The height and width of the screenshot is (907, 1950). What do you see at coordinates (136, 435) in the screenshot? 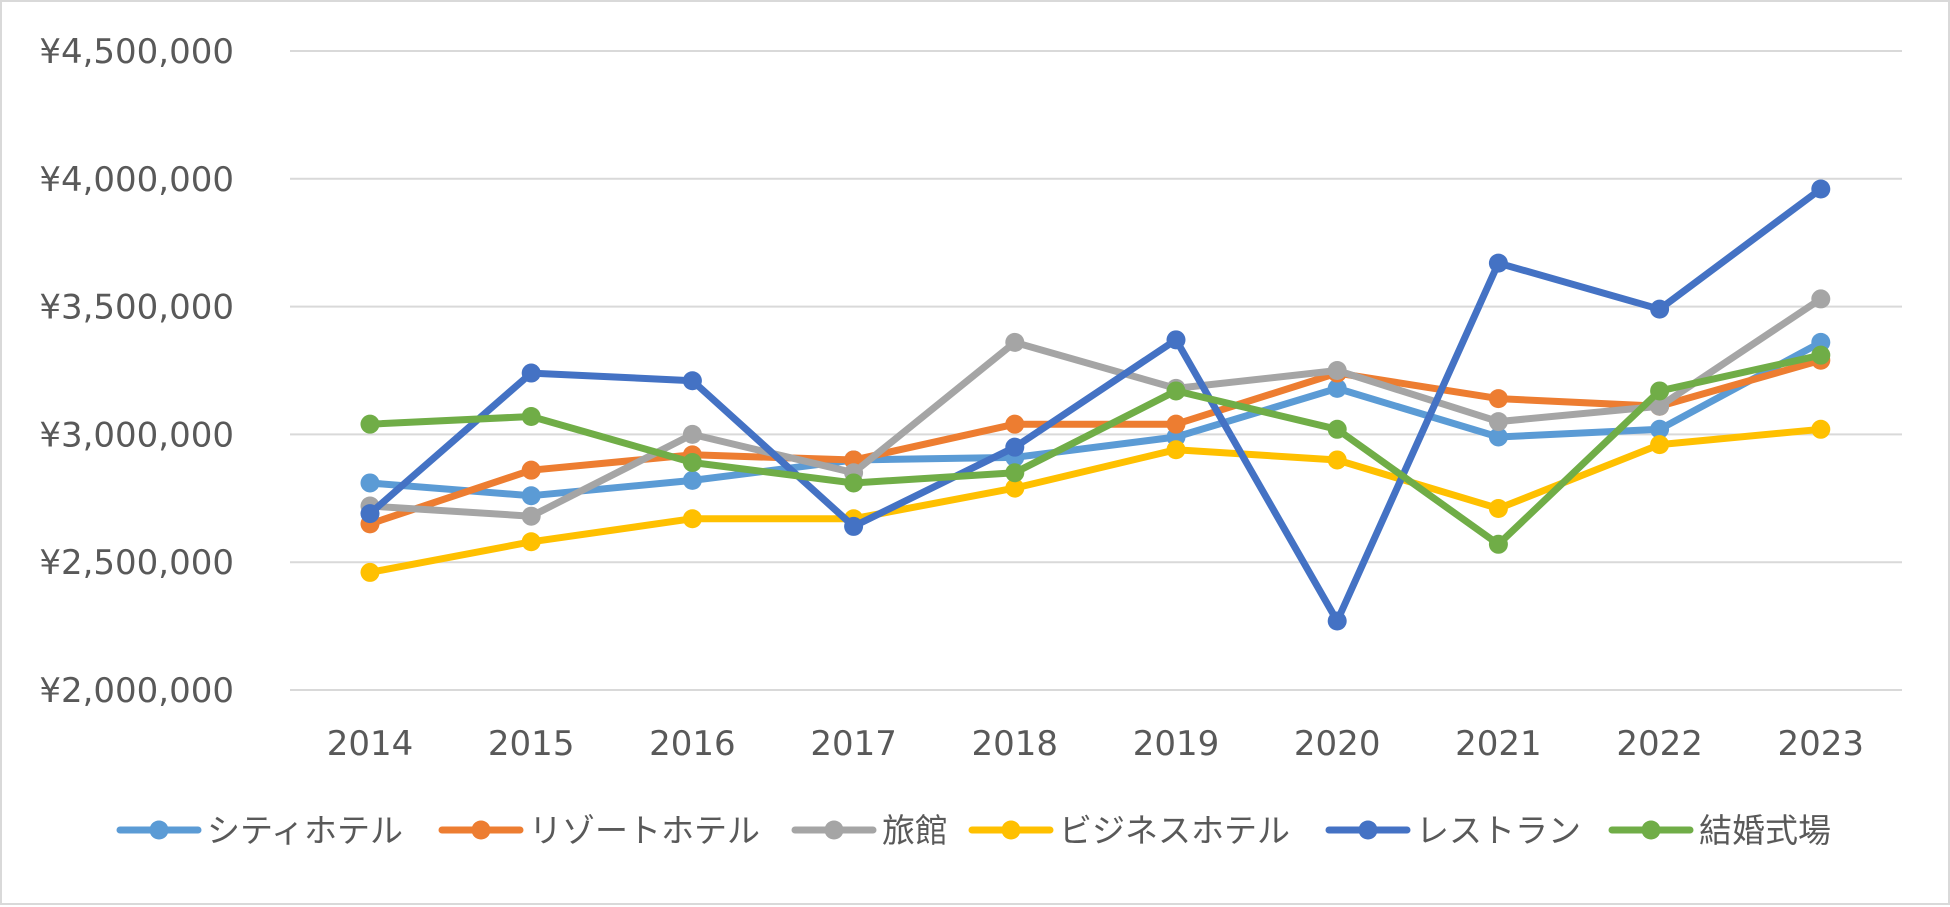
I see `y-tick-label: ¥3,000,000` at bounding box center [136, 435].